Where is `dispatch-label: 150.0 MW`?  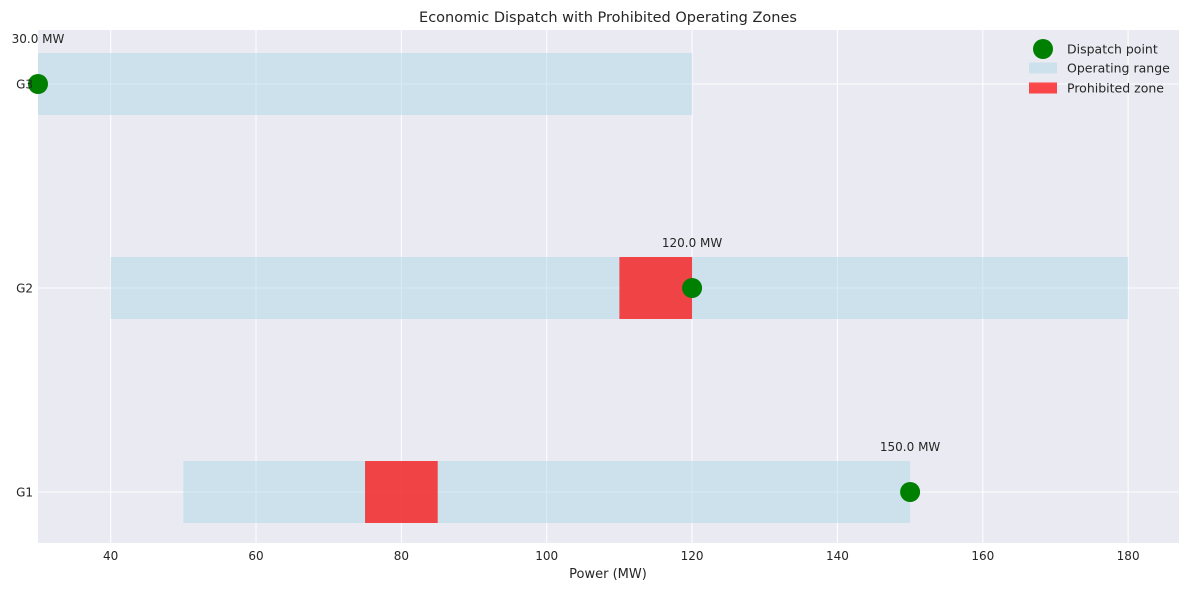
dispatch-label: 150.0 MW is located at coordinates (910, 447).